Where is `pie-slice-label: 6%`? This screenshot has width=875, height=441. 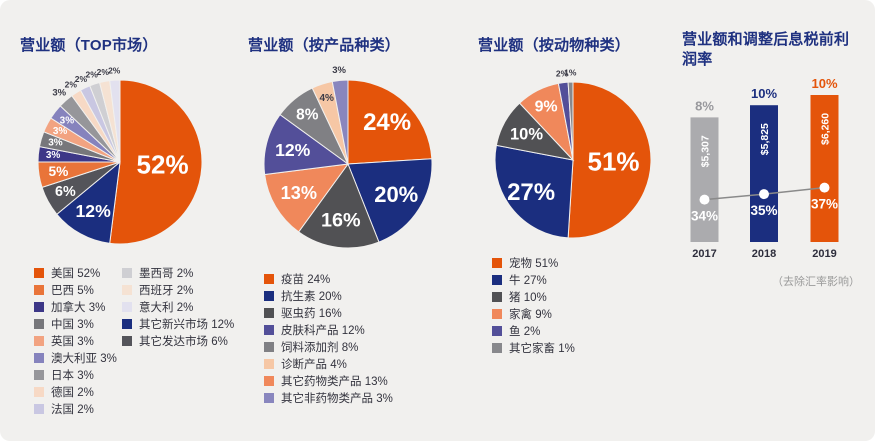 pie-slice-label: 6% is located at coordinates (65, 192).